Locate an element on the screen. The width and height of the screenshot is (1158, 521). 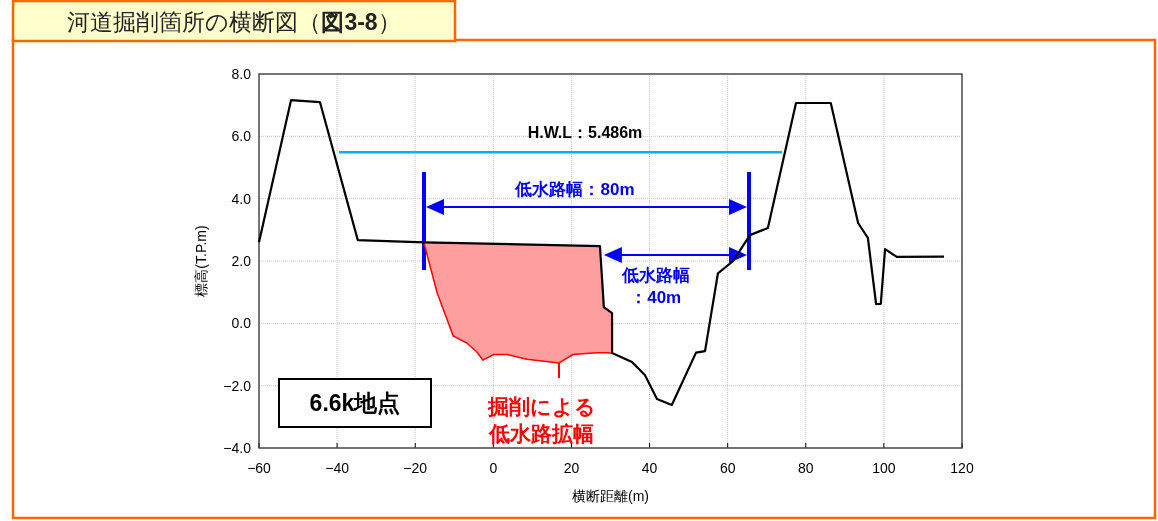
y-tick-label: −2.0 is located at coordinates (237, 385).